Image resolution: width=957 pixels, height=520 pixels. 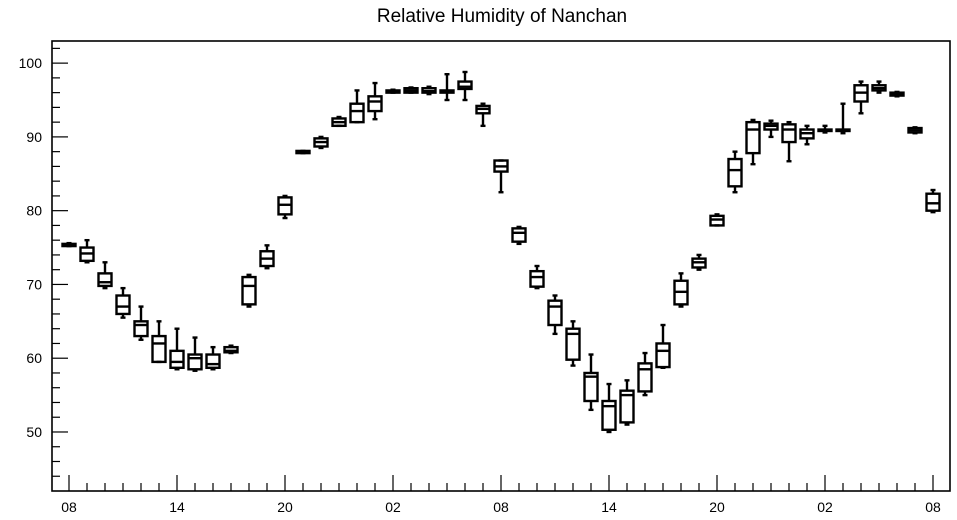 What do you see at coordinates (34, 358) in the screenshot?
I see `y-tick-label: 60` at bounding box center [34, 358].